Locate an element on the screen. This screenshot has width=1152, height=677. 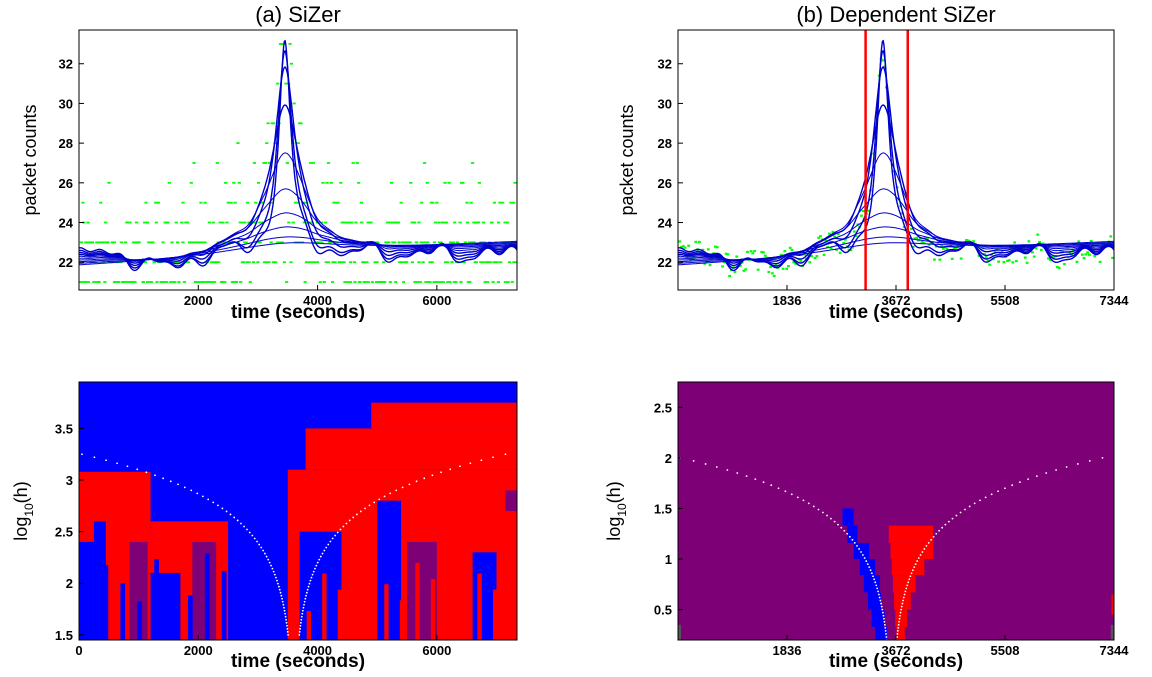
smooth-curve is located at coordinates (896, 253).